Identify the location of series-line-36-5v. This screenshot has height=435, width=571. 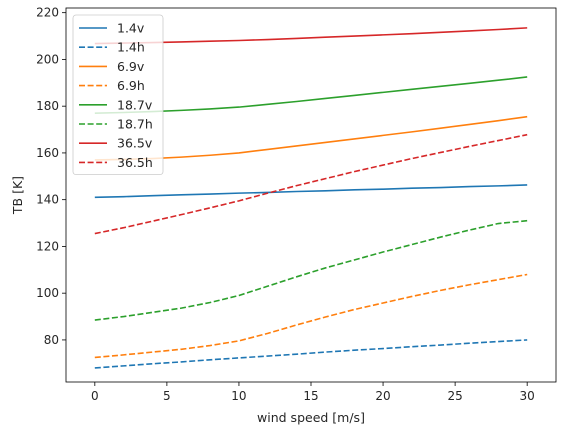
(311, 36).